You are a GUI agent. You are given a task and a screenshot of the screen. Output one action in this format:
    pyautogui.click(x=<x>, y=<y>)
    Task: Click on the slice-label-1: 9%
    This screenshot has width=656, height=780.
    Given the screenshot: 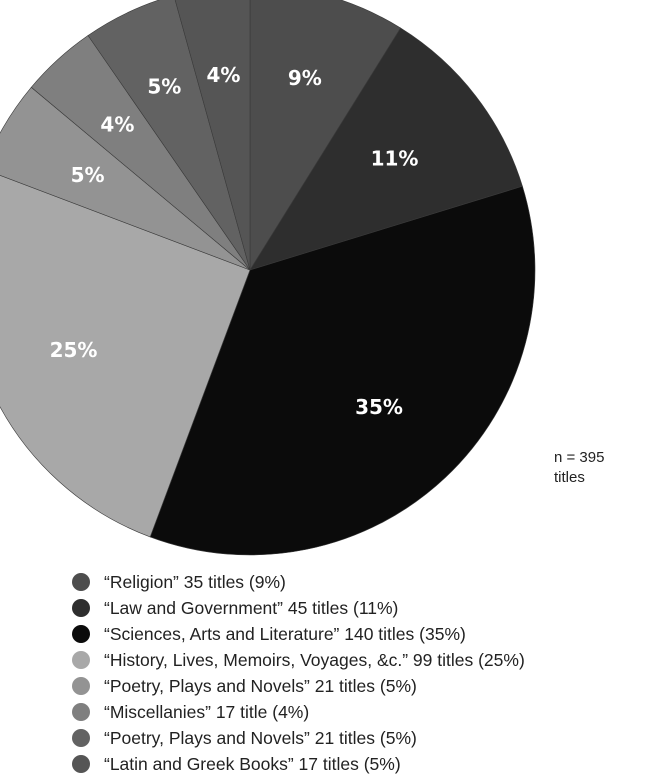 What is the action you would take?
    pyautogui.click(x=305, y=78)
    